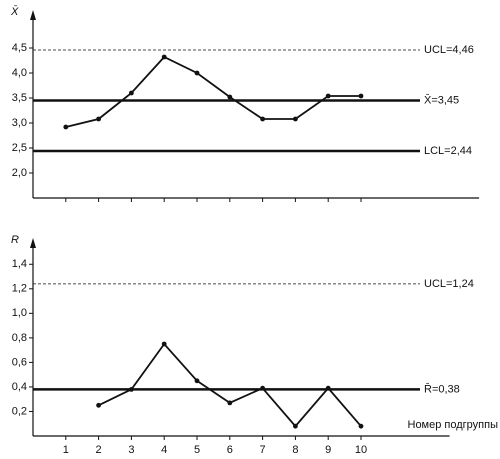 This screenshot has height=459, width=500. What do you see at coordinates (131, 450) in the screenshot?
I see `x-tick-label: 3` at bounding box center [131, 450].